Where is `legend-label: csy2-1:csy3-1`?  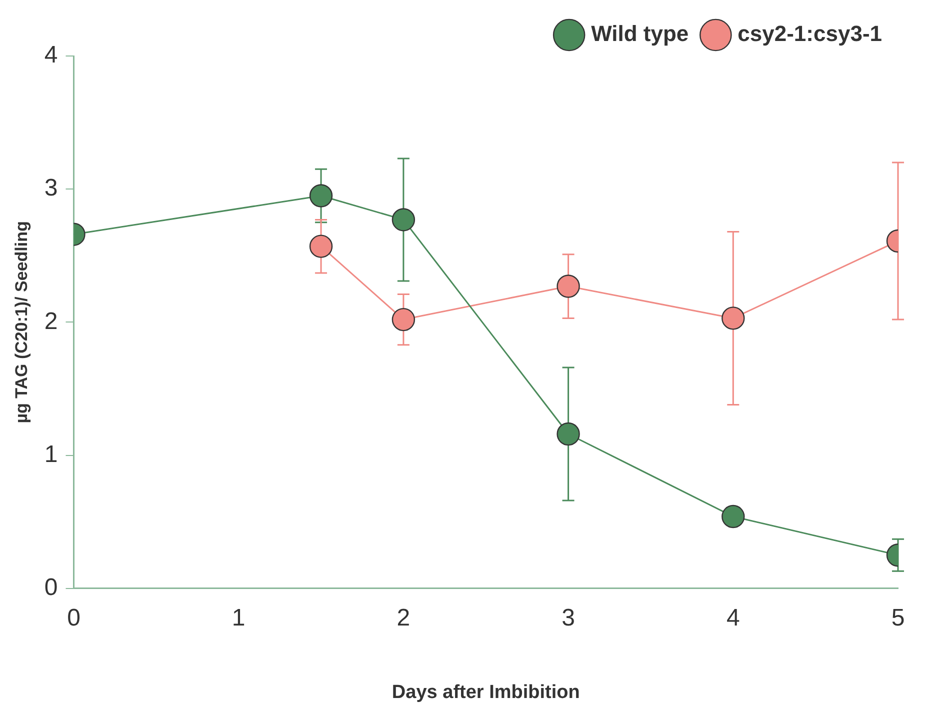
legend-label: csy2-1:csy3-1 is located at coordinates (810, 33).